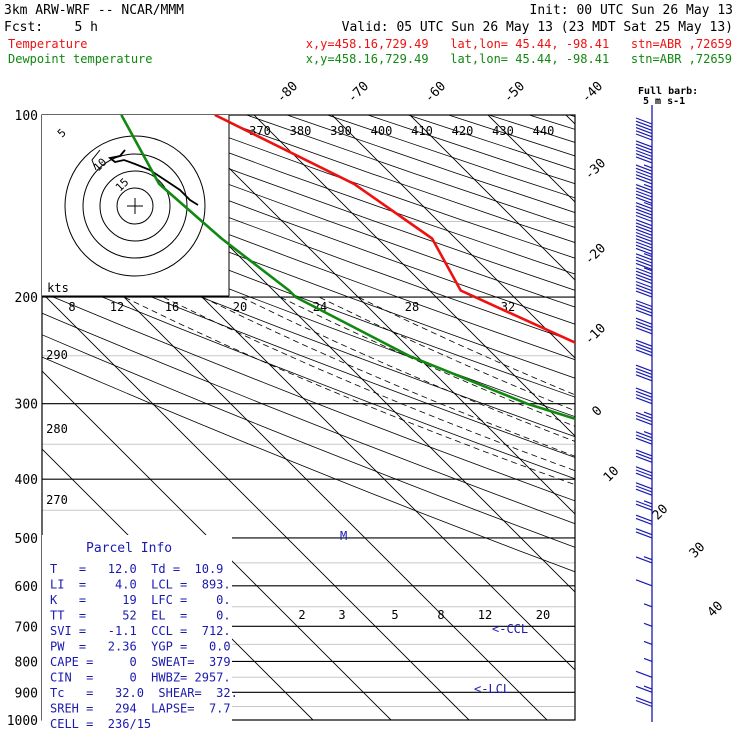 Image resolution: width=740 pixels, height=740 pixels. What do you see at coordinates (153, 177) in the screenshot?
I see `hodograph-trace` at bounding box center [153, 177].